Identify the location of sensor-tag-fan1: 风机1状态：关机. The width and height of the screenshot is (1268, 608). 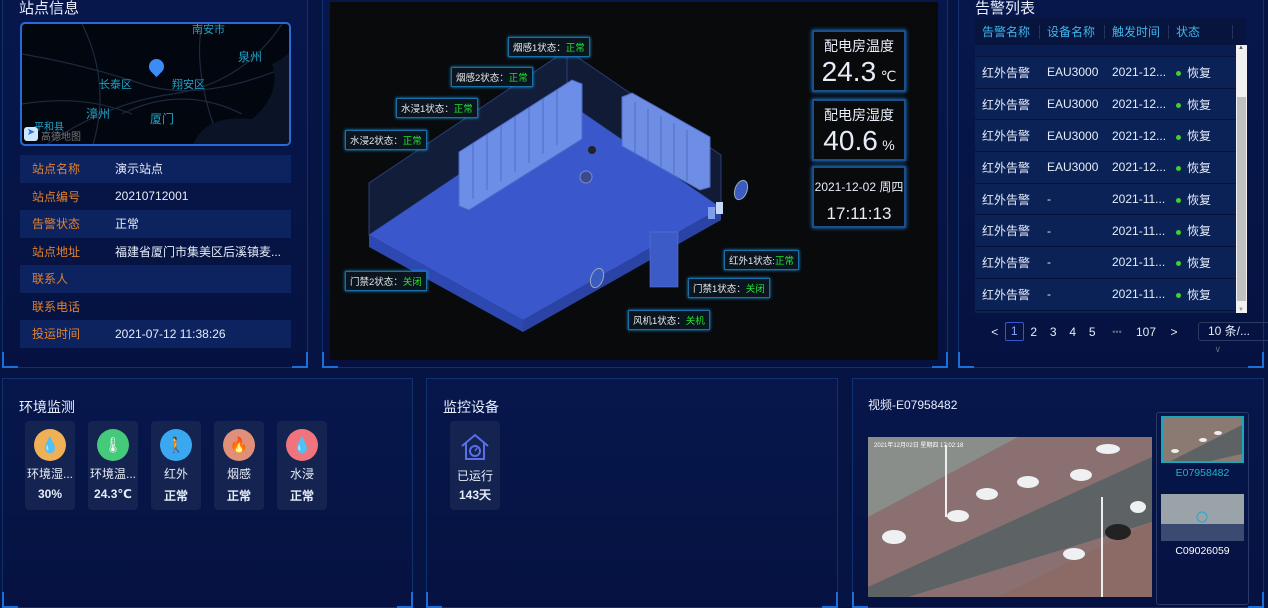
(669, 320).